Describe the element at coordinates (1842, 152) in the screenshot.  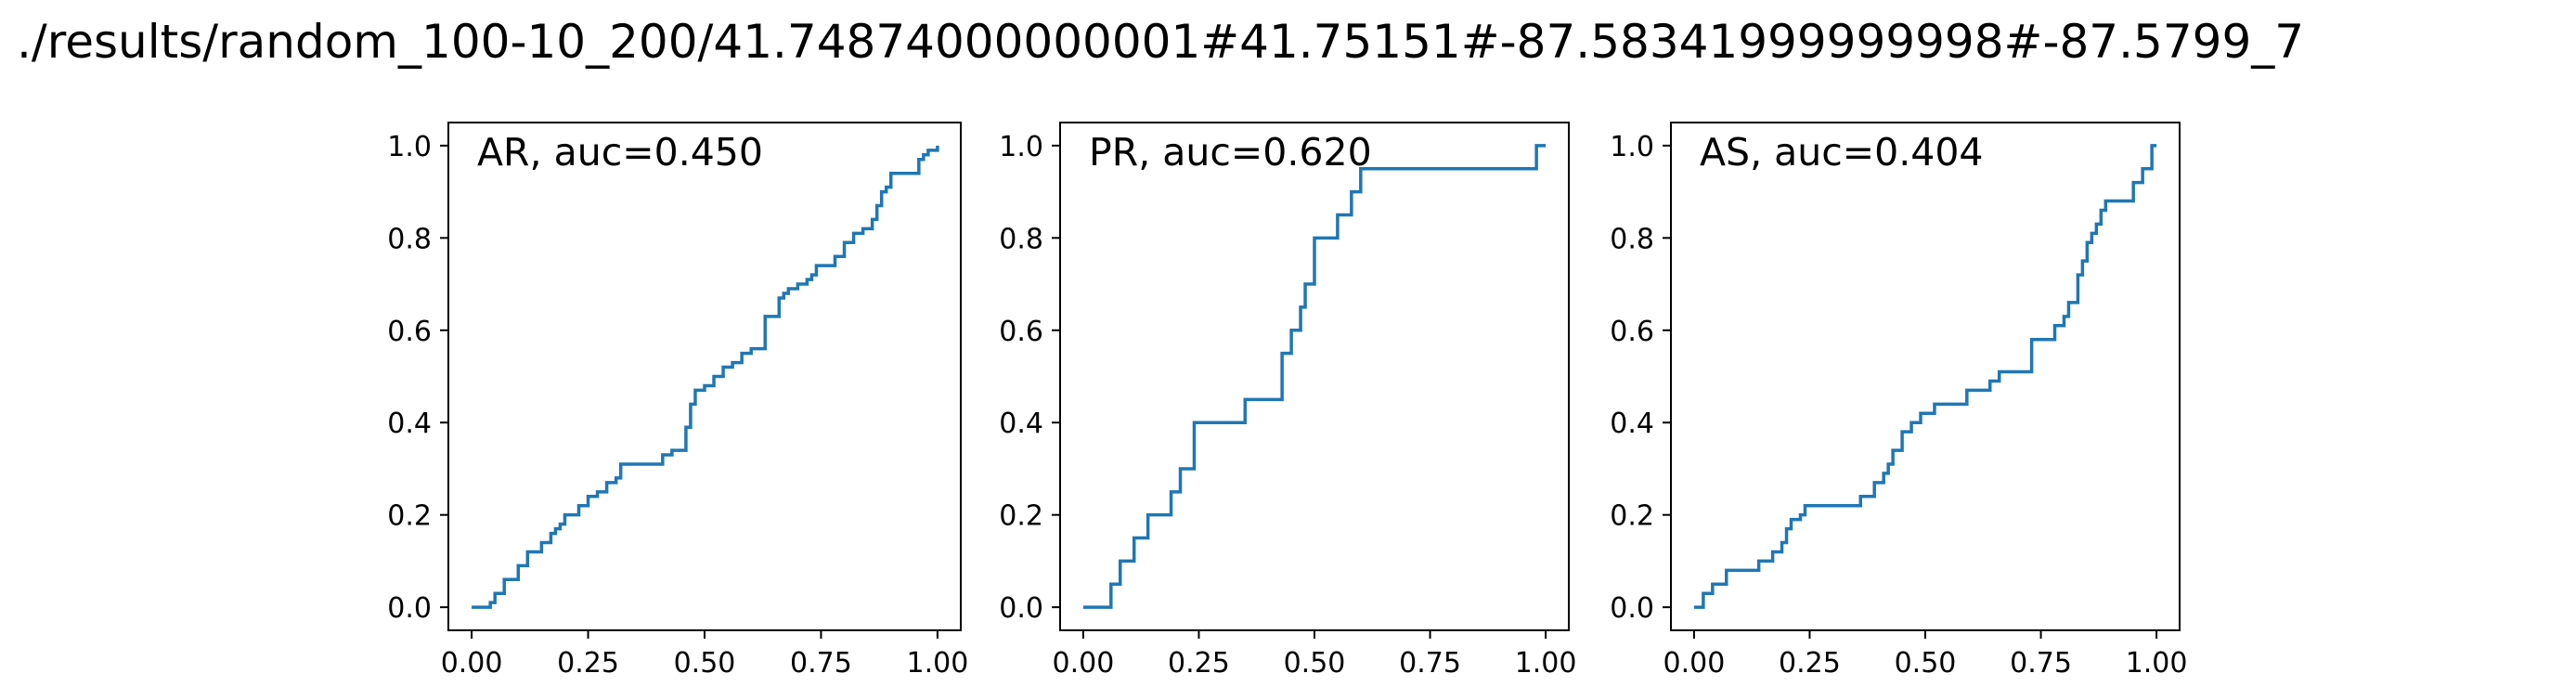
I see `panel-label: AS, auc=0.404` at that location.